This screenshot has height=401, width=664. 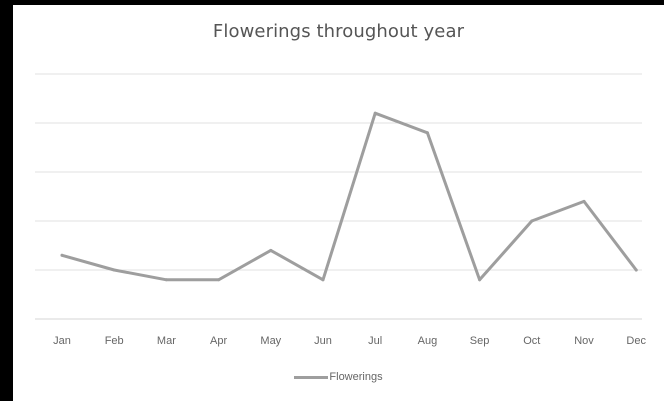 What do you see at coordinates (356, 377) in the screenshot?
I see `legend-label: Flowerings` at bounding box center [356, 377].